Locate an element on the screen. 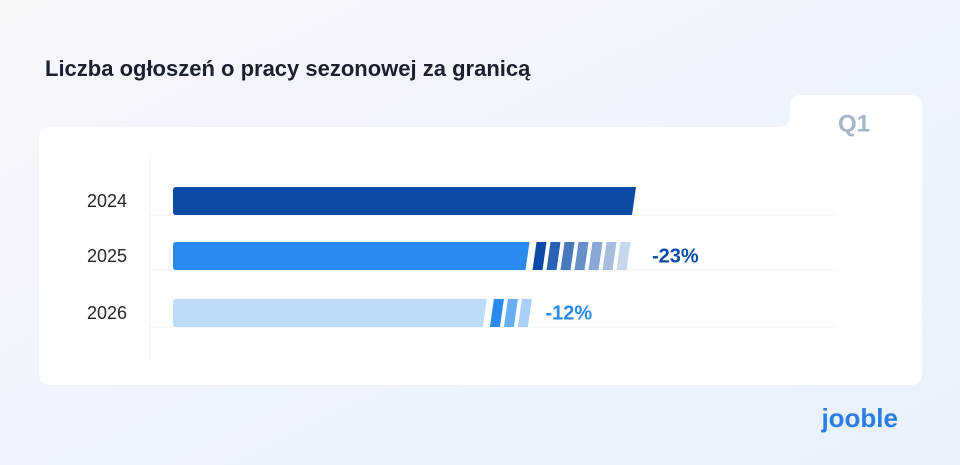 Image resolution: width=960 pixels, height=465 pixels. change-label: -23% is located at coordinates (675, 256).